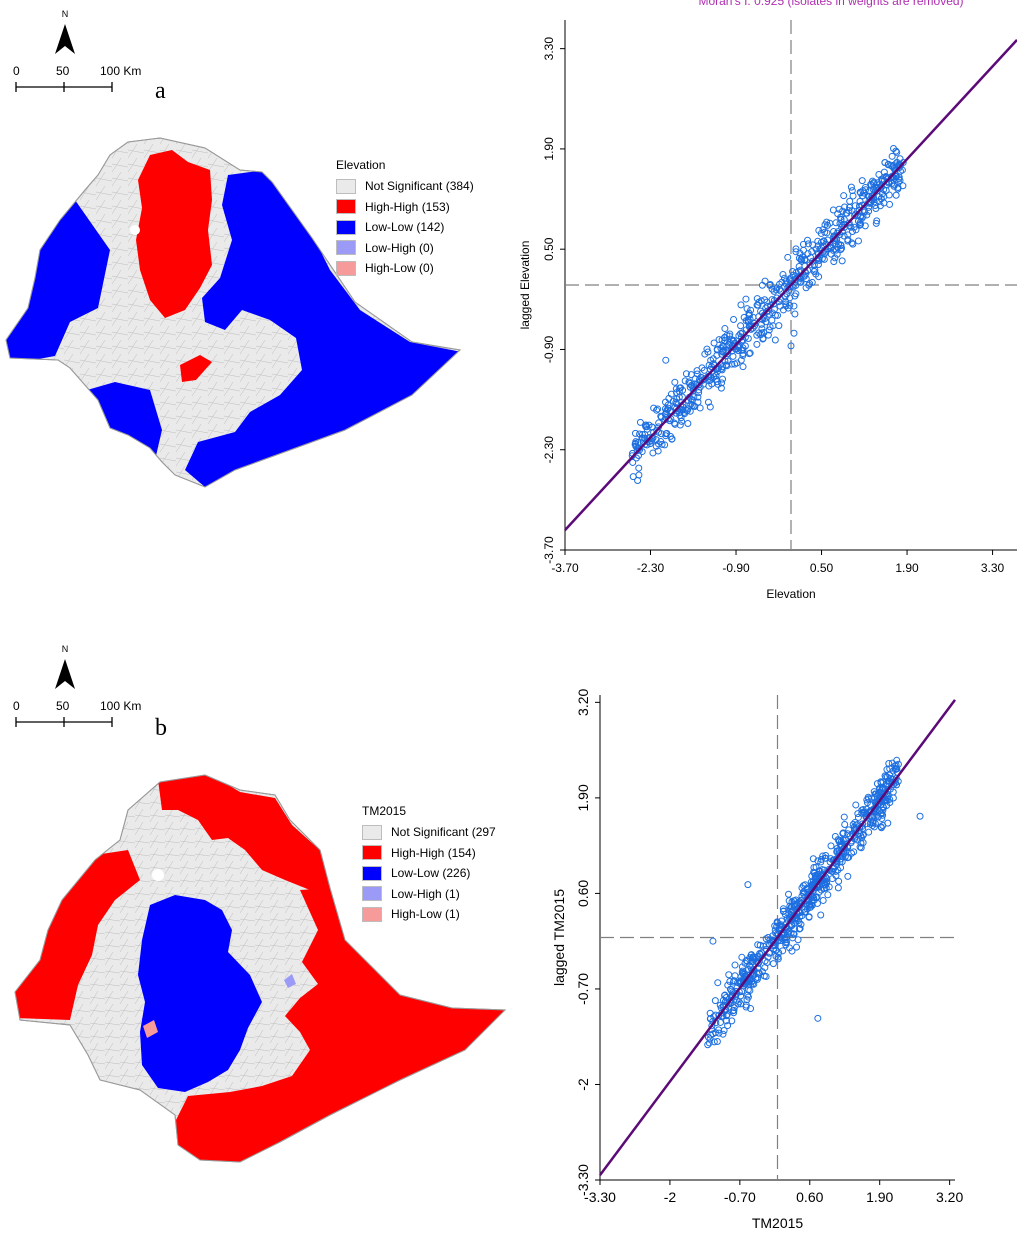 This screenshot has height=1256, width=1017. I want to click on legend-label: Low-High (1), so click(425, 893).